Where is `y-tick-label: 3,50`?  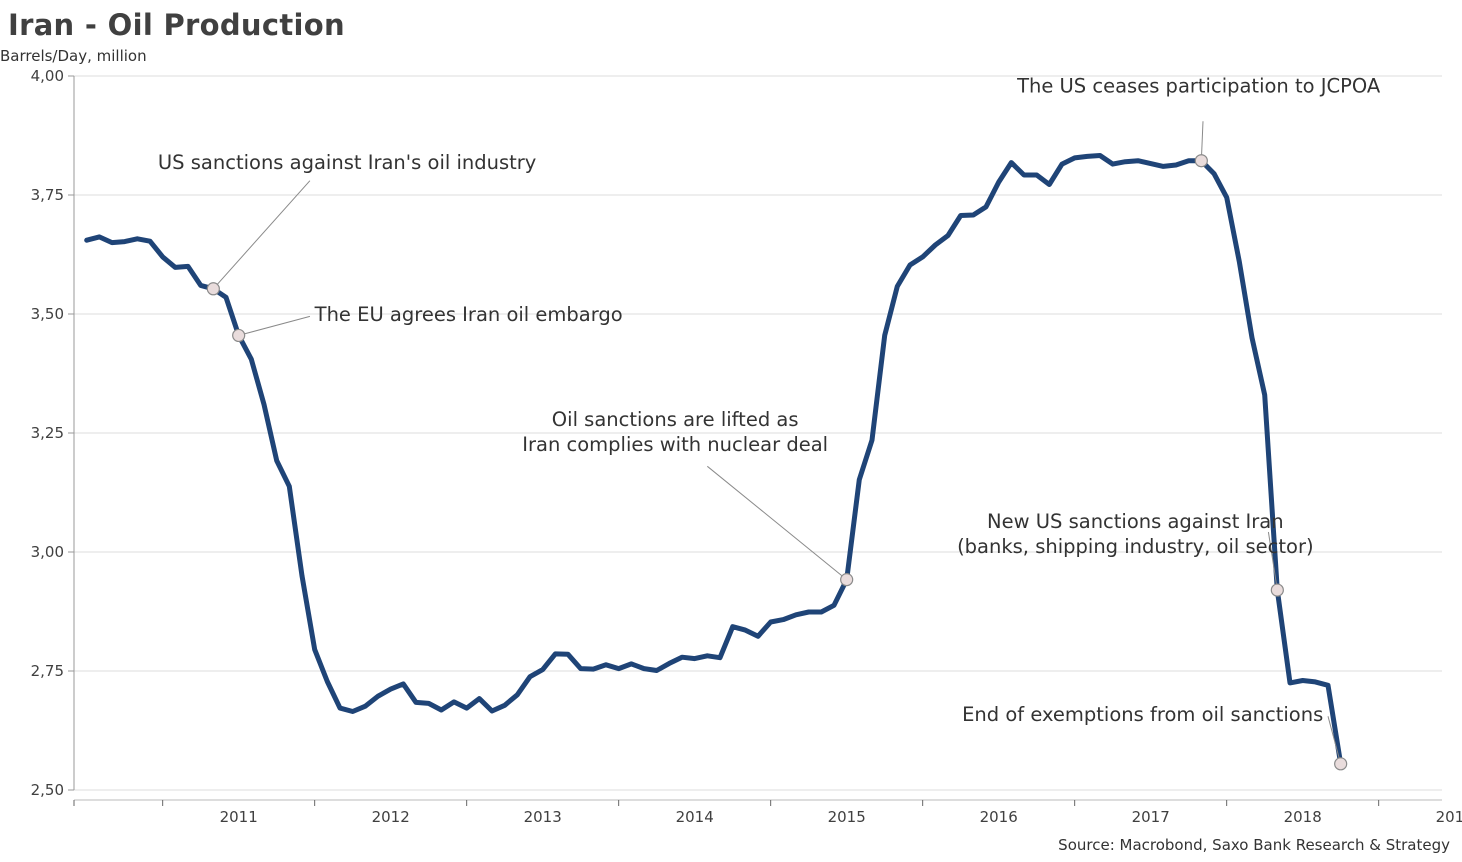
y-tick-label: 3,50 is located at coordinates (47, 314).